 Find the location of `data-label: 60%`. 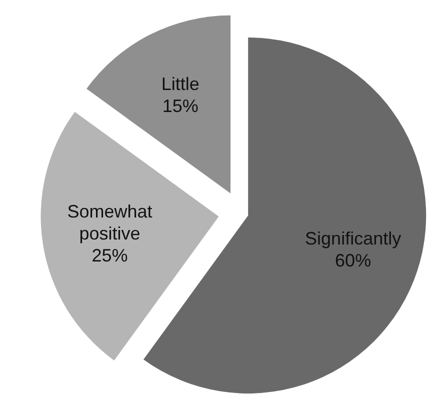

data-label: 60% is located at coordinates (353, 260).